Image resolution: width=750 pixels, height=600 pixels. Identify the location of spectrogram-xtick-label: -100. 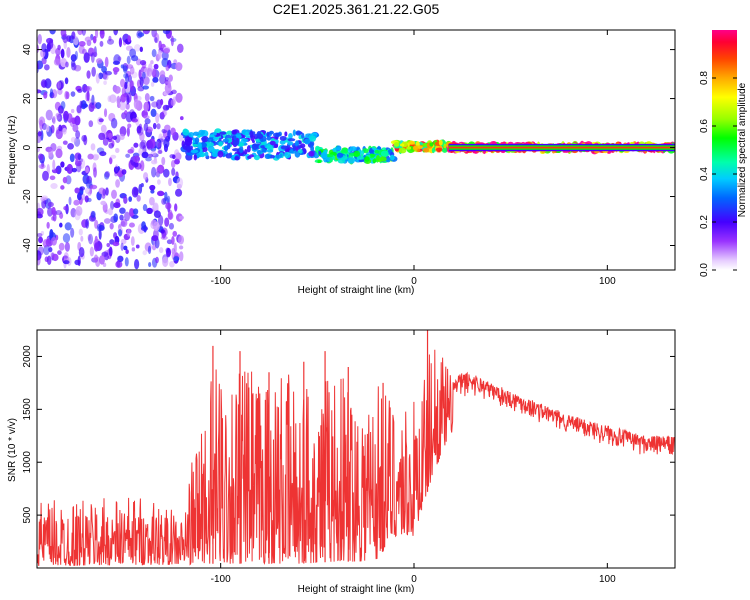
(221, 281).